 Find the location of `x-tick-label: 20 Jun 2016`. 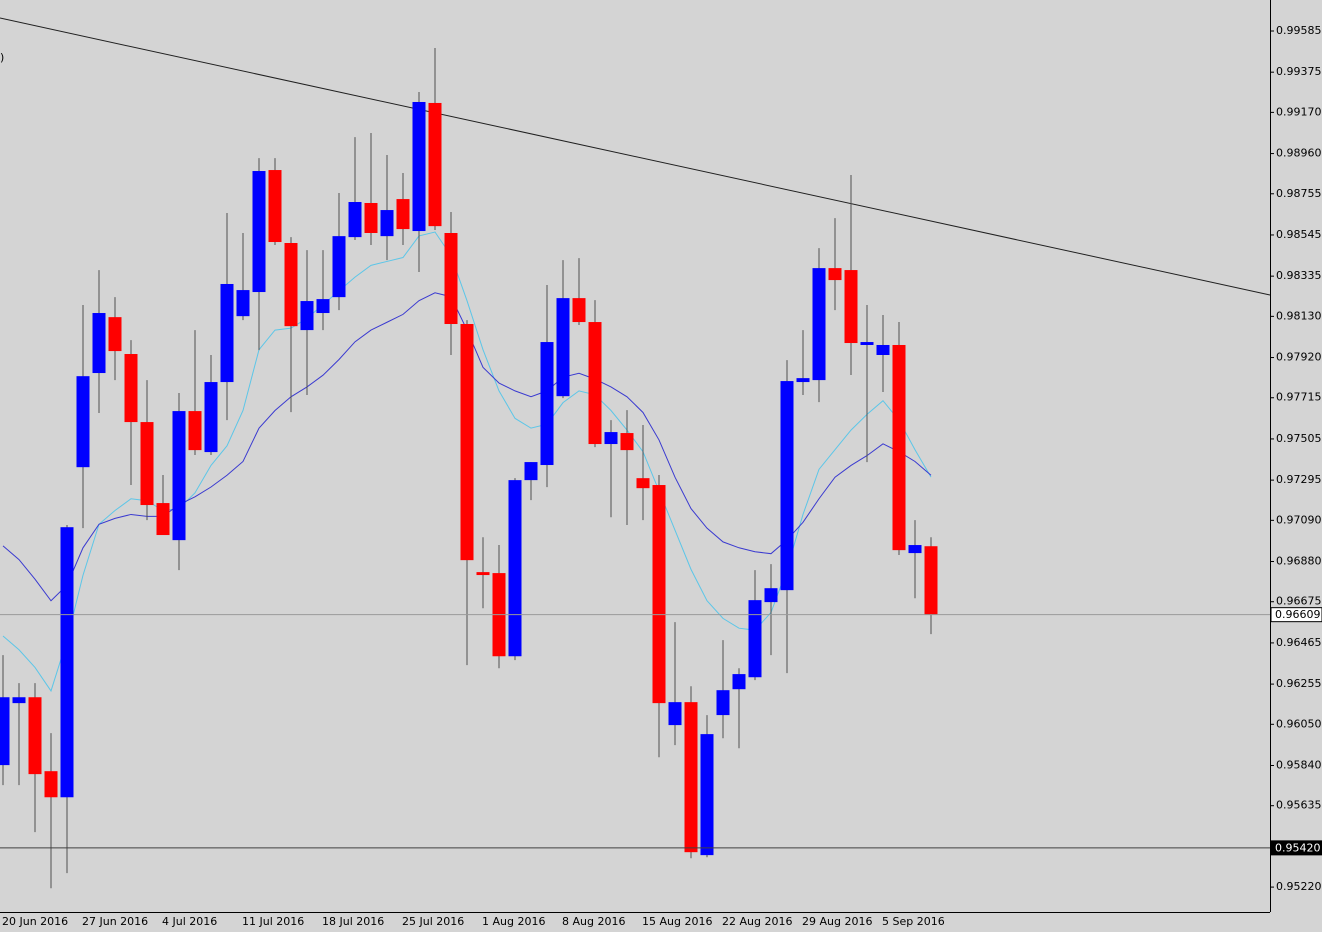

x-tick-label: 20 Jun 2016 is located at coordinates (35, 921).